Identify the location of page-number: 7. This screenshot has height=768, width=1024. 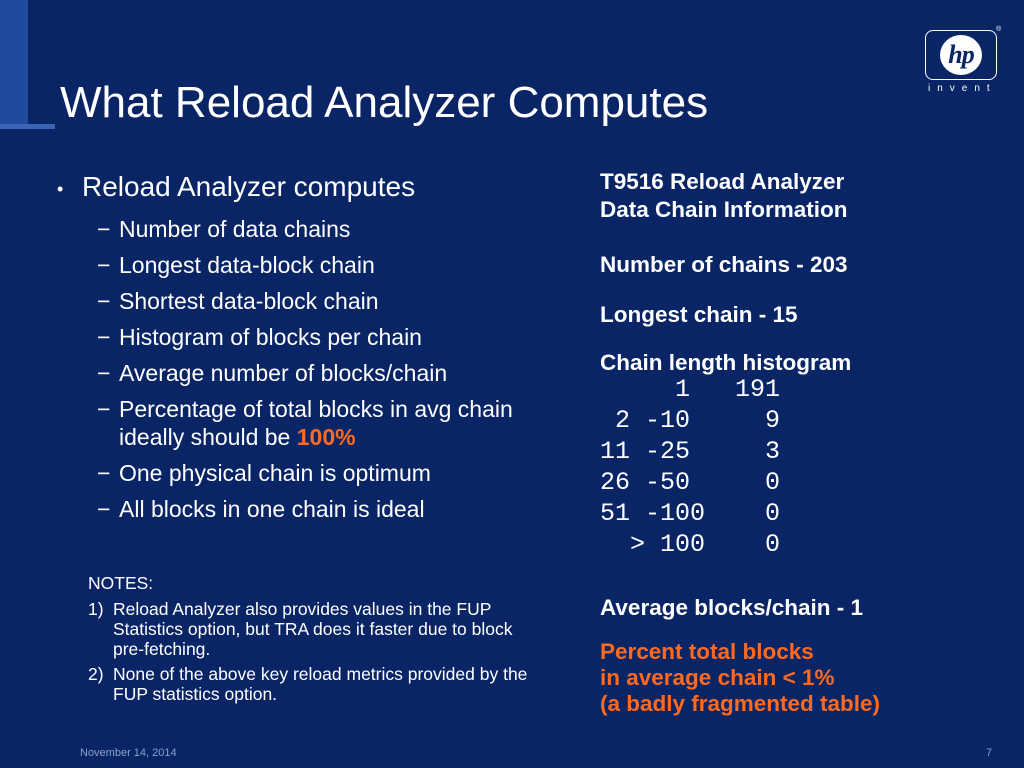
(989, 753).